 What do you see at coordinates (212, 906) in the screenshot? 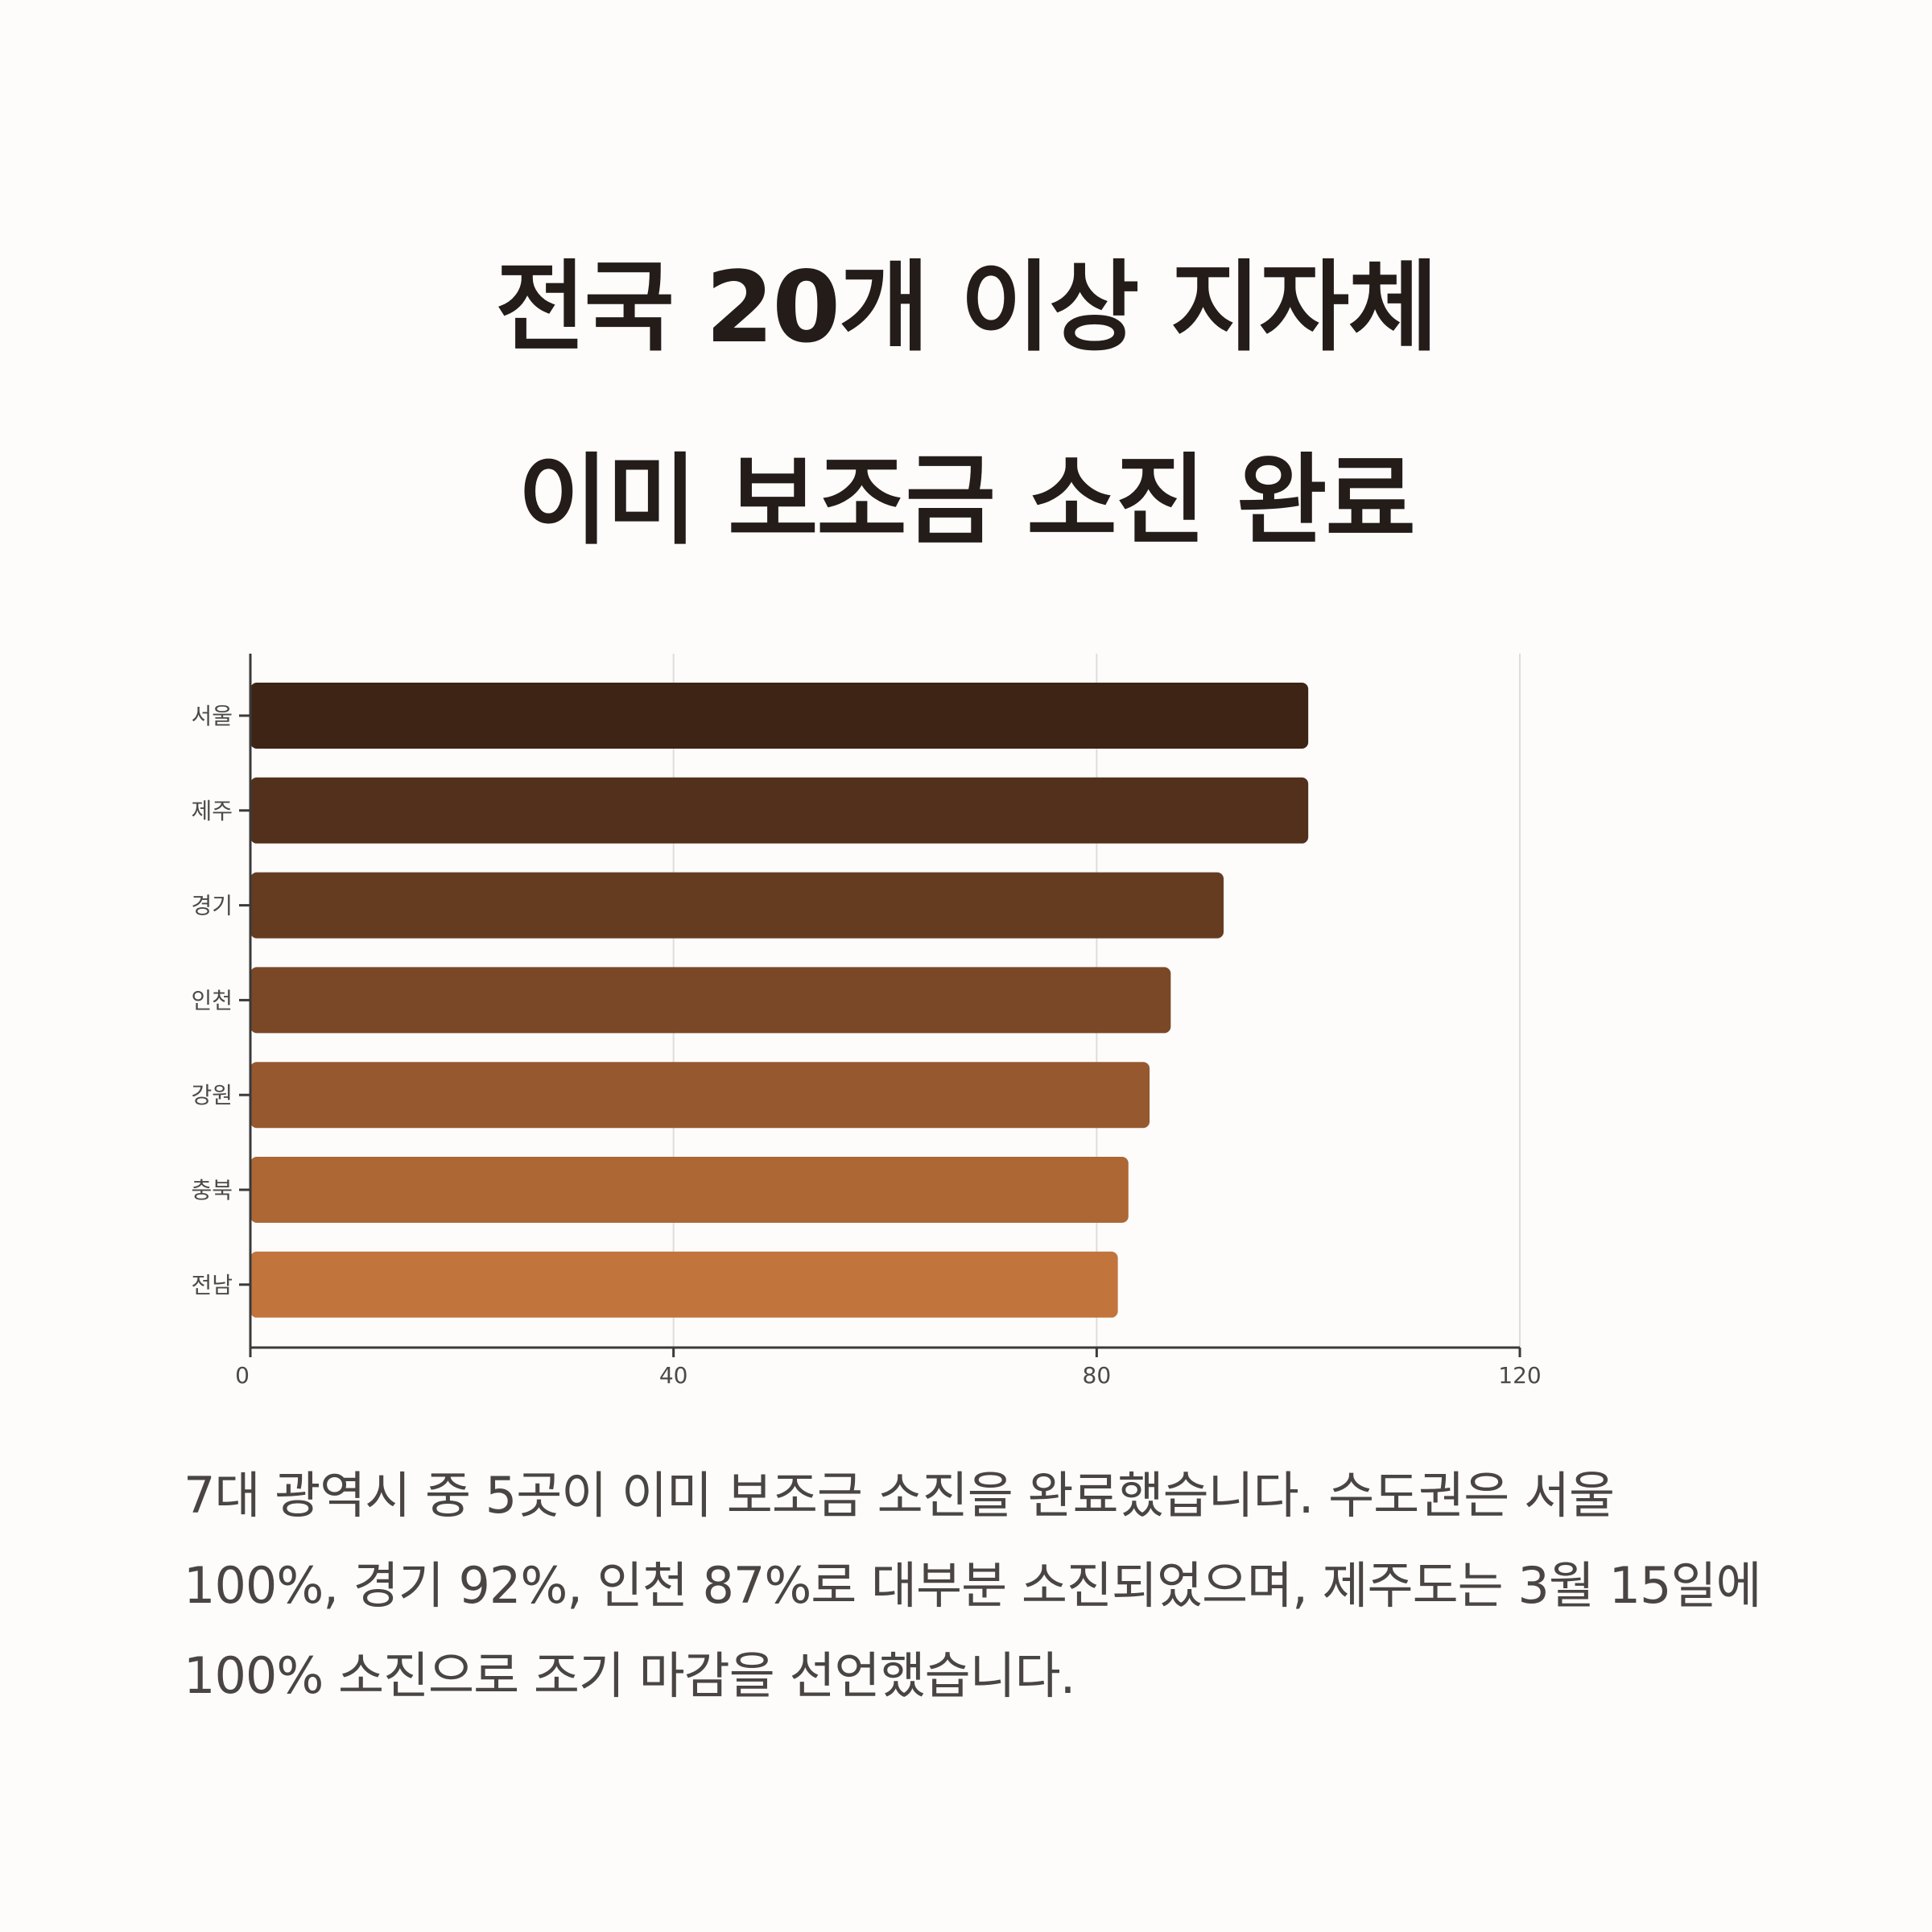
I see `y-tick-label: 경기` at bounding box center [212, 906].